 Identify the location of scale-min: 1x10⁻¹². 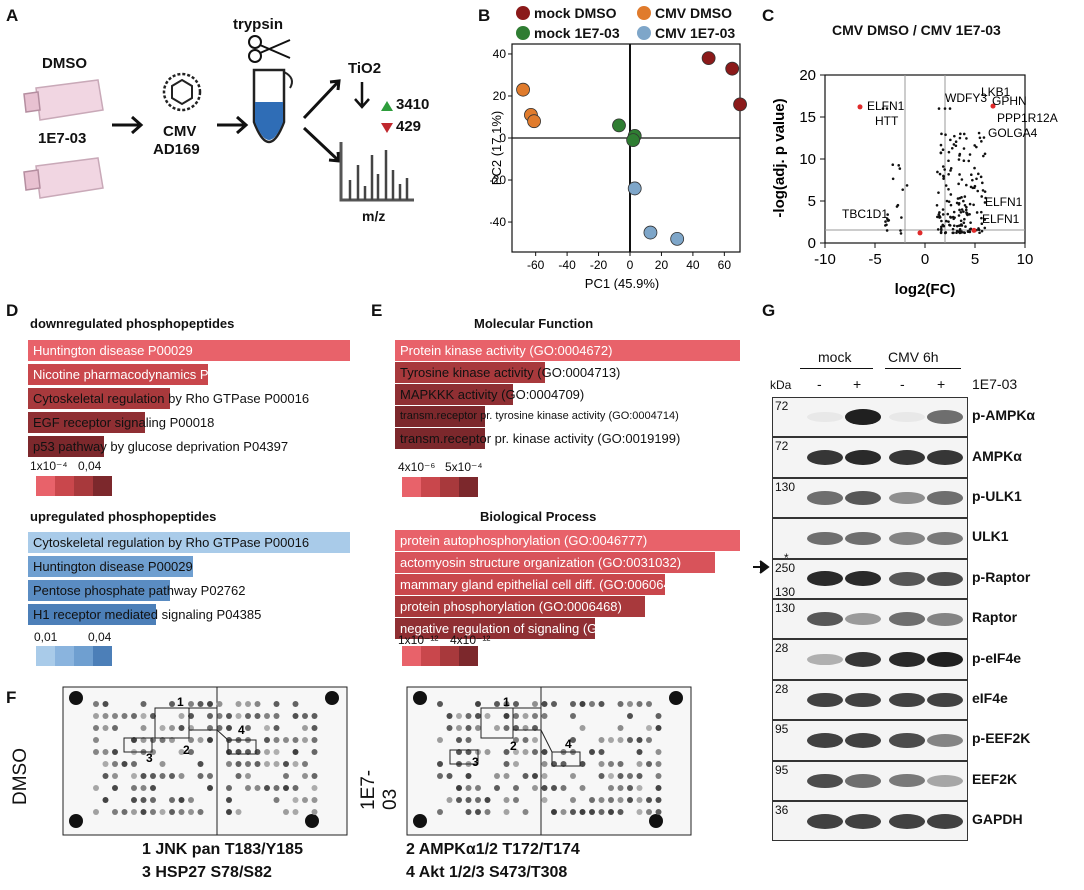
(418, 640).